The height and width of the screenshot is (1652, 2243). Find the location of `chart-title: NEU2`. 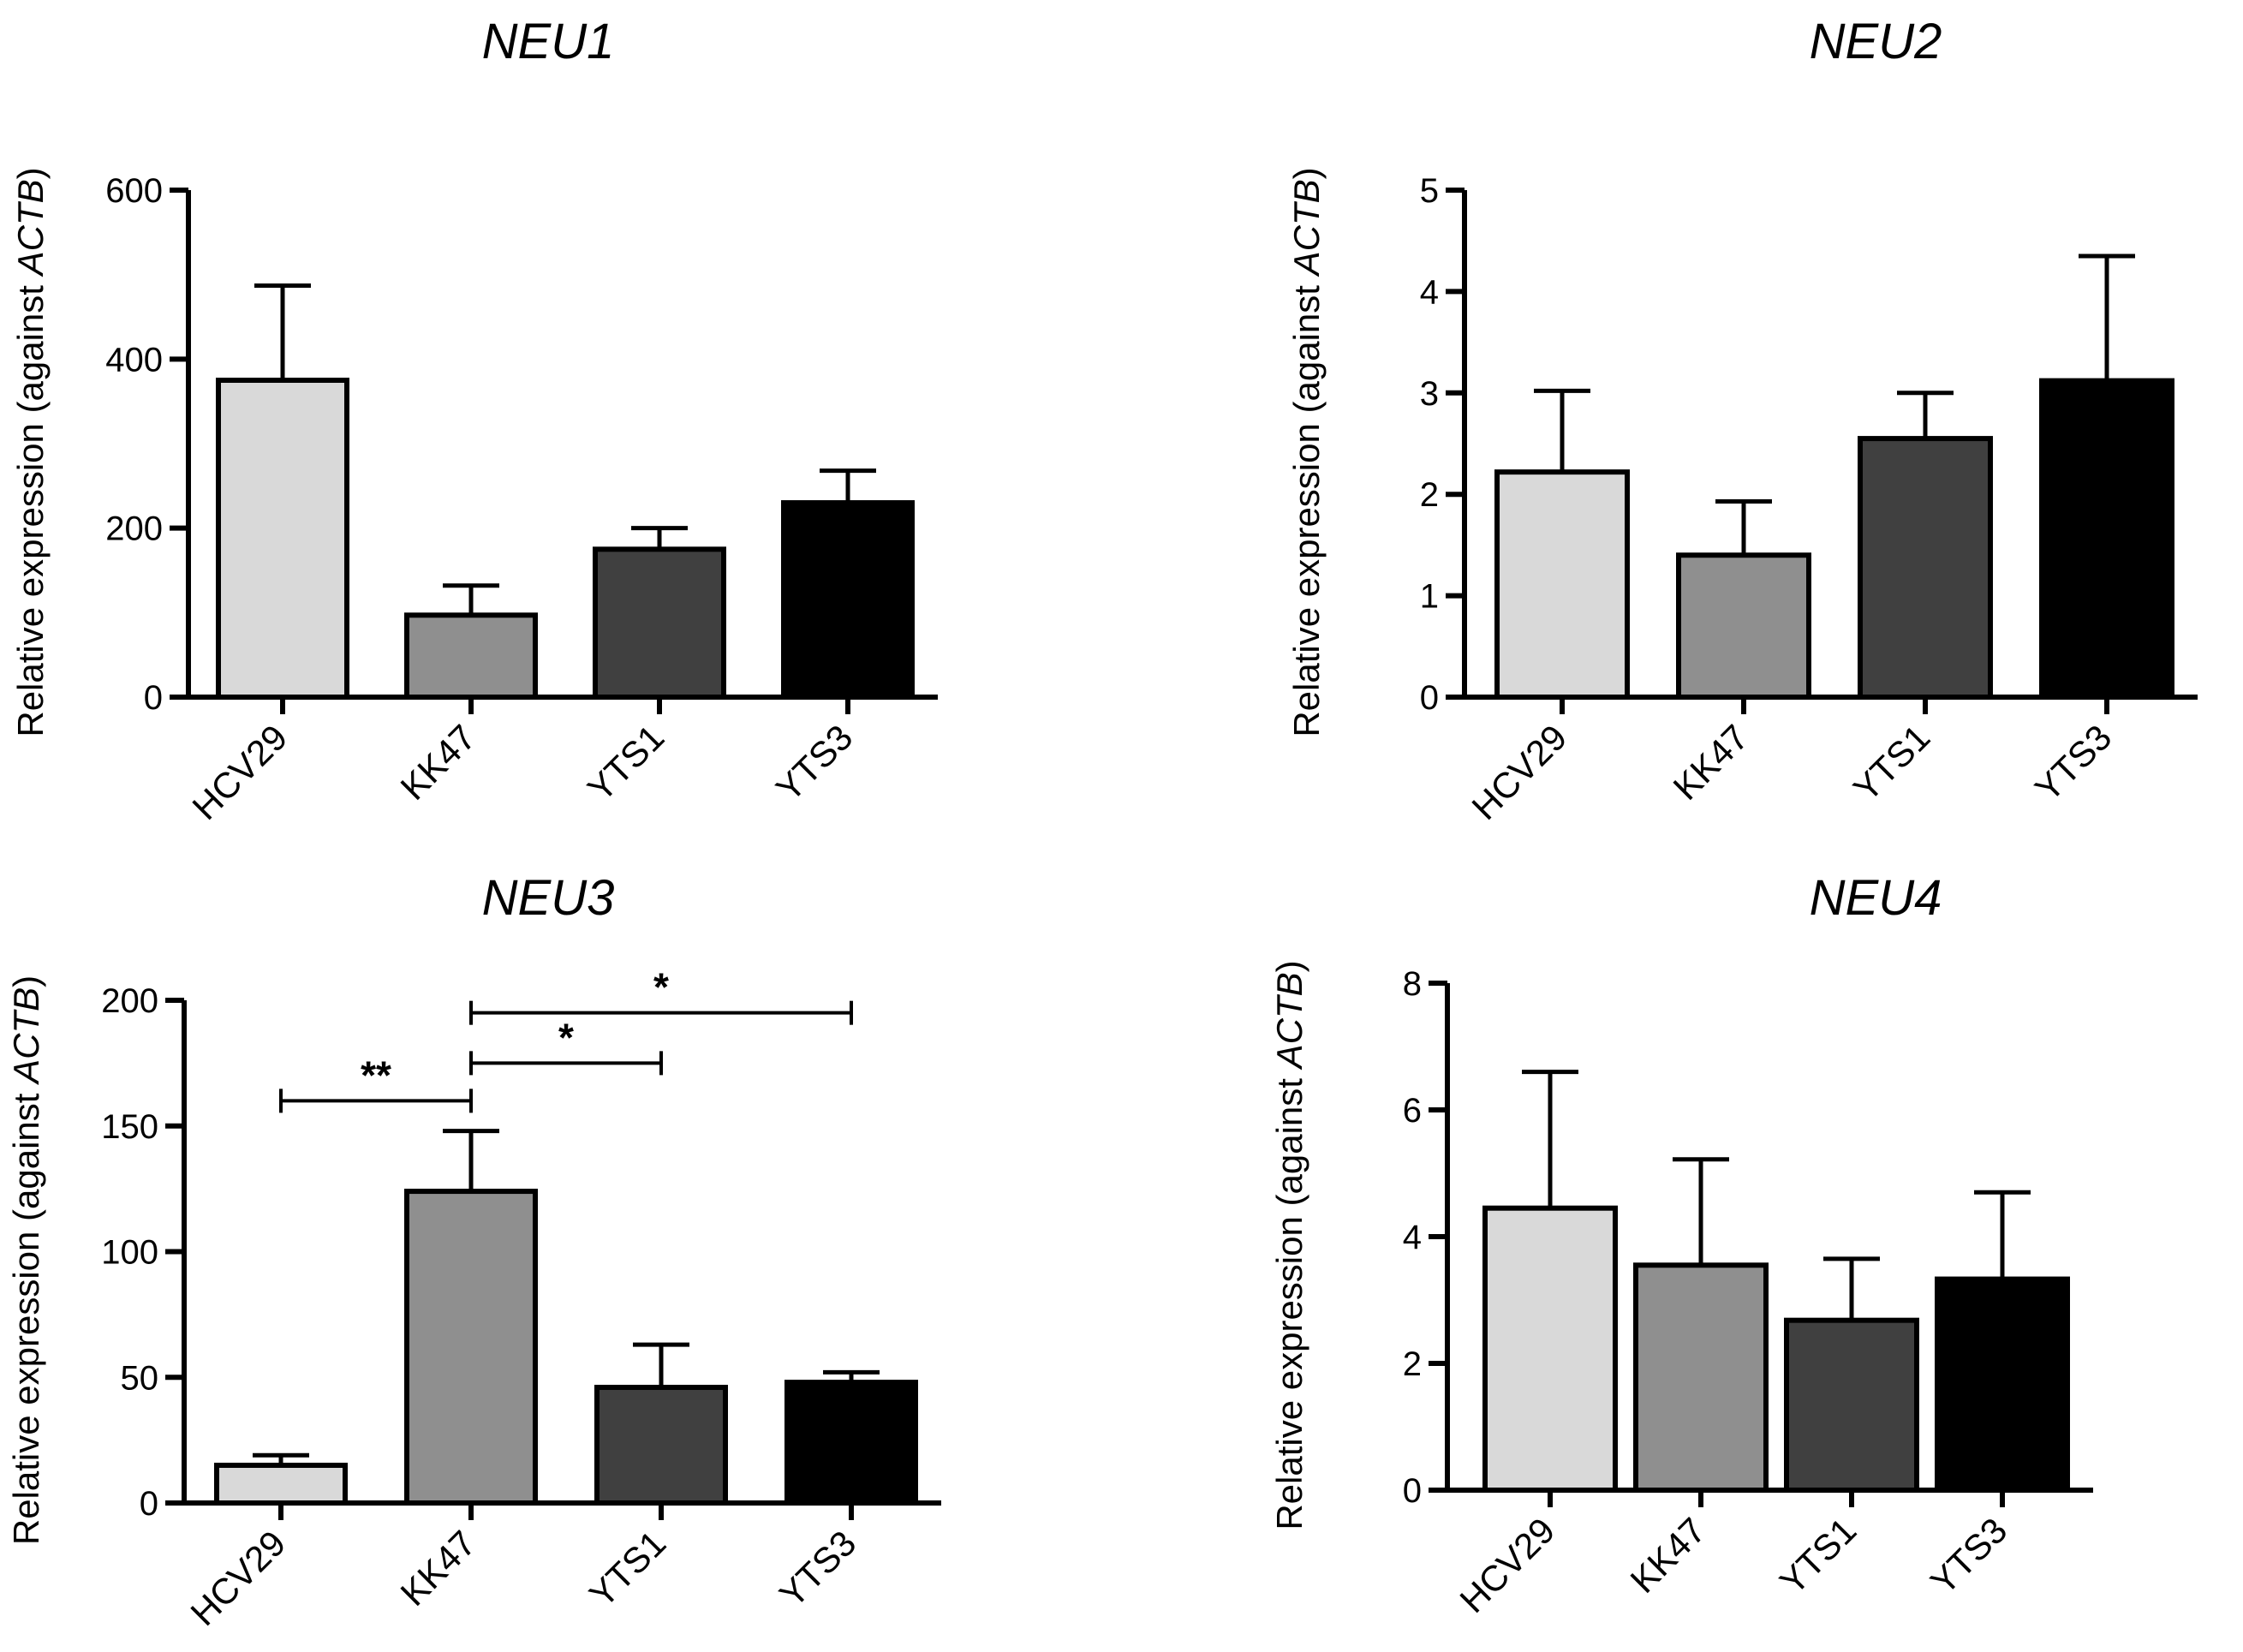

chart-title: NEU2 is located at coordinates (1876, 42).